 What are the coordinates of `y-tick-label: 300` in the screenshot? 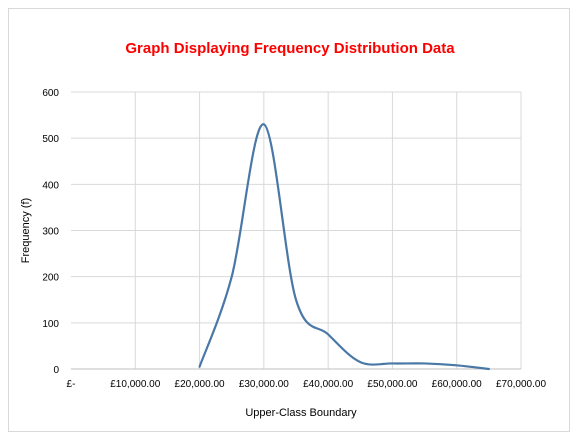 It's located at (50, 232).